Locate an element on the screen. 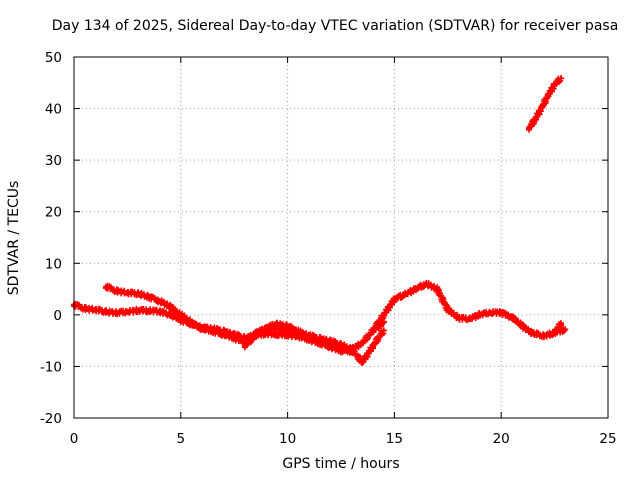 Image resolution: width=640 pixels, height=480 pixels. x-tick-label: 0 is located at coordinates (74, 439).